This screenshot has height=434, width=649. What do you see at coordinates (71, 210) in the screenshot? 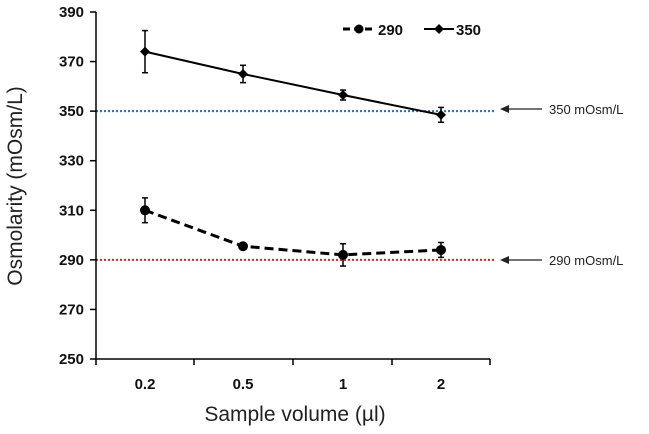
I see `y-tick-label: 310` at bounding box center [71, 210].